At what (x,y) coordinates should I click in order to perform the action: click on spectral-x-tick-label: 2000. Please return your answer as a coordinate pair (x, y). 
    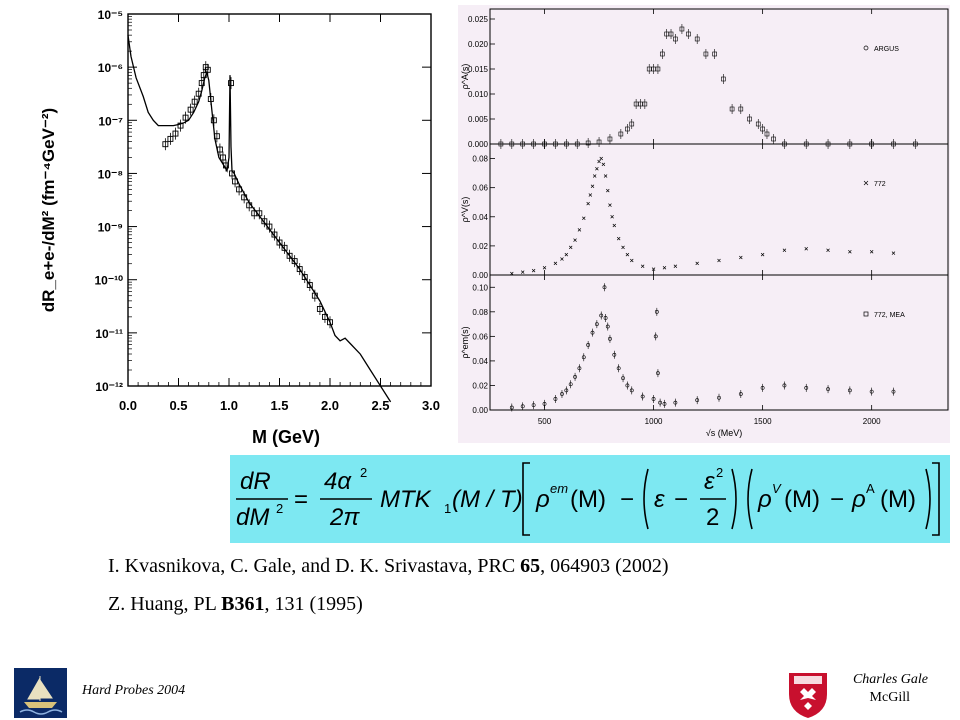
    Looking at the image, I should click on (872, 421).